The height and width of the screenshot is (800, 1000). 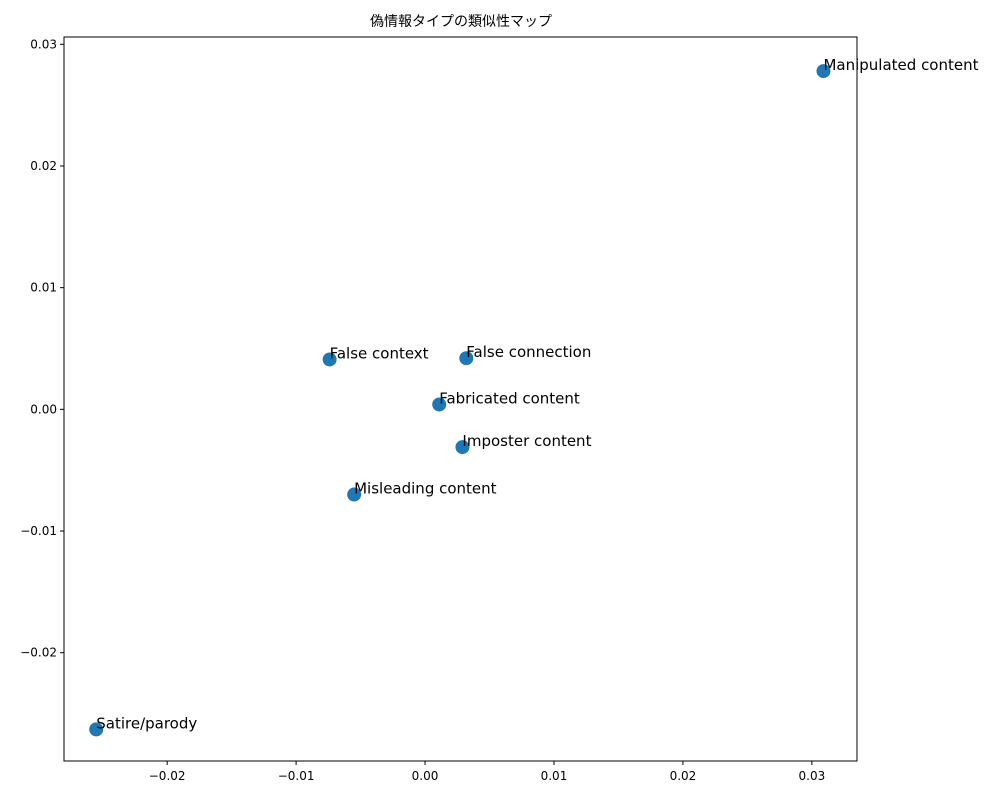 I want to click on x-tick-label: 0.00, so click(x=425, y=776).